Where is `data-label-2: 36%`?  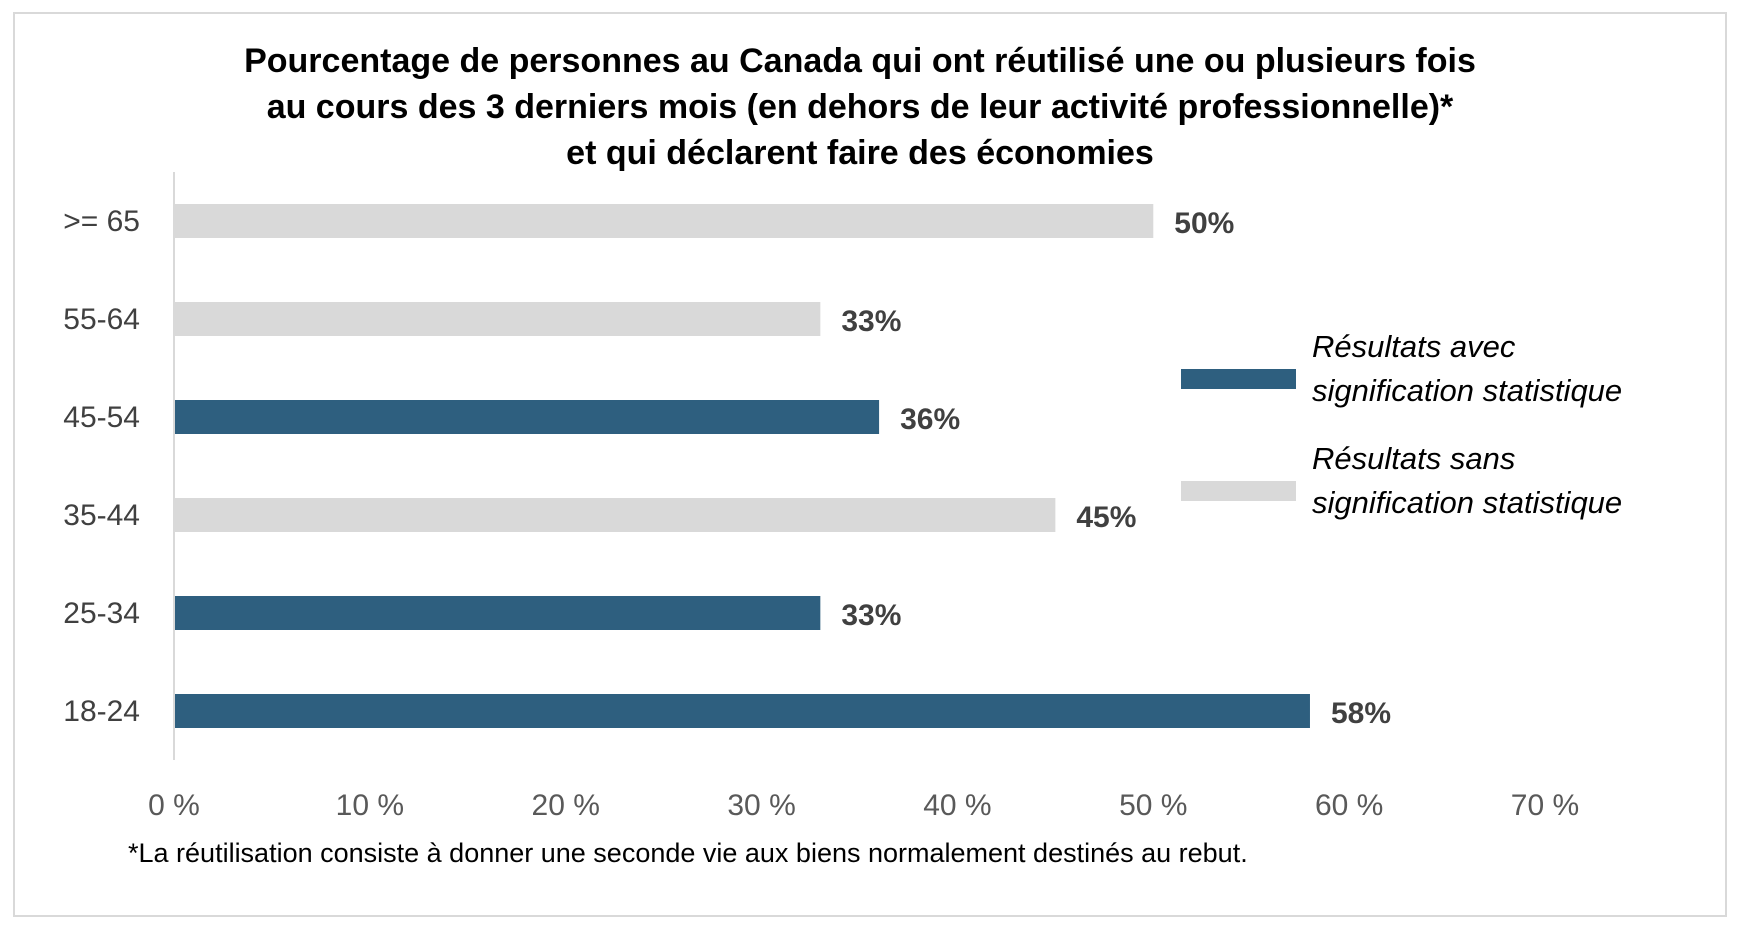
data-label-2: 36% is located at coordinates (930, 419).